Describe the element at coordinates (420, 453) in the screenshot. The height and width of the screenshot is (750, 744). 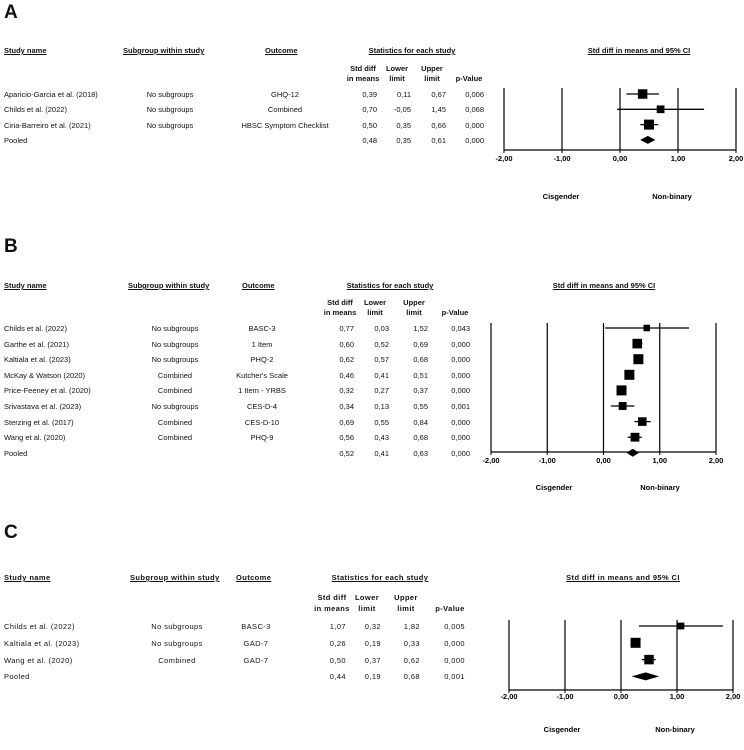
I see `upper-limit-value: 0,63` at that location.